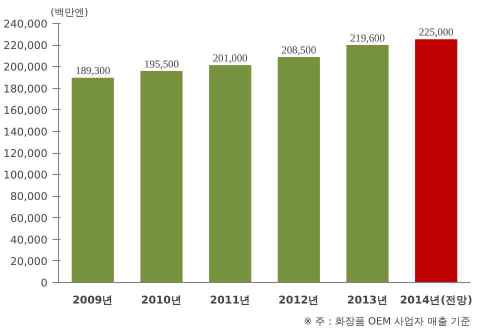  I want to click on y-tick-label: 100,000, so click(25, 175).